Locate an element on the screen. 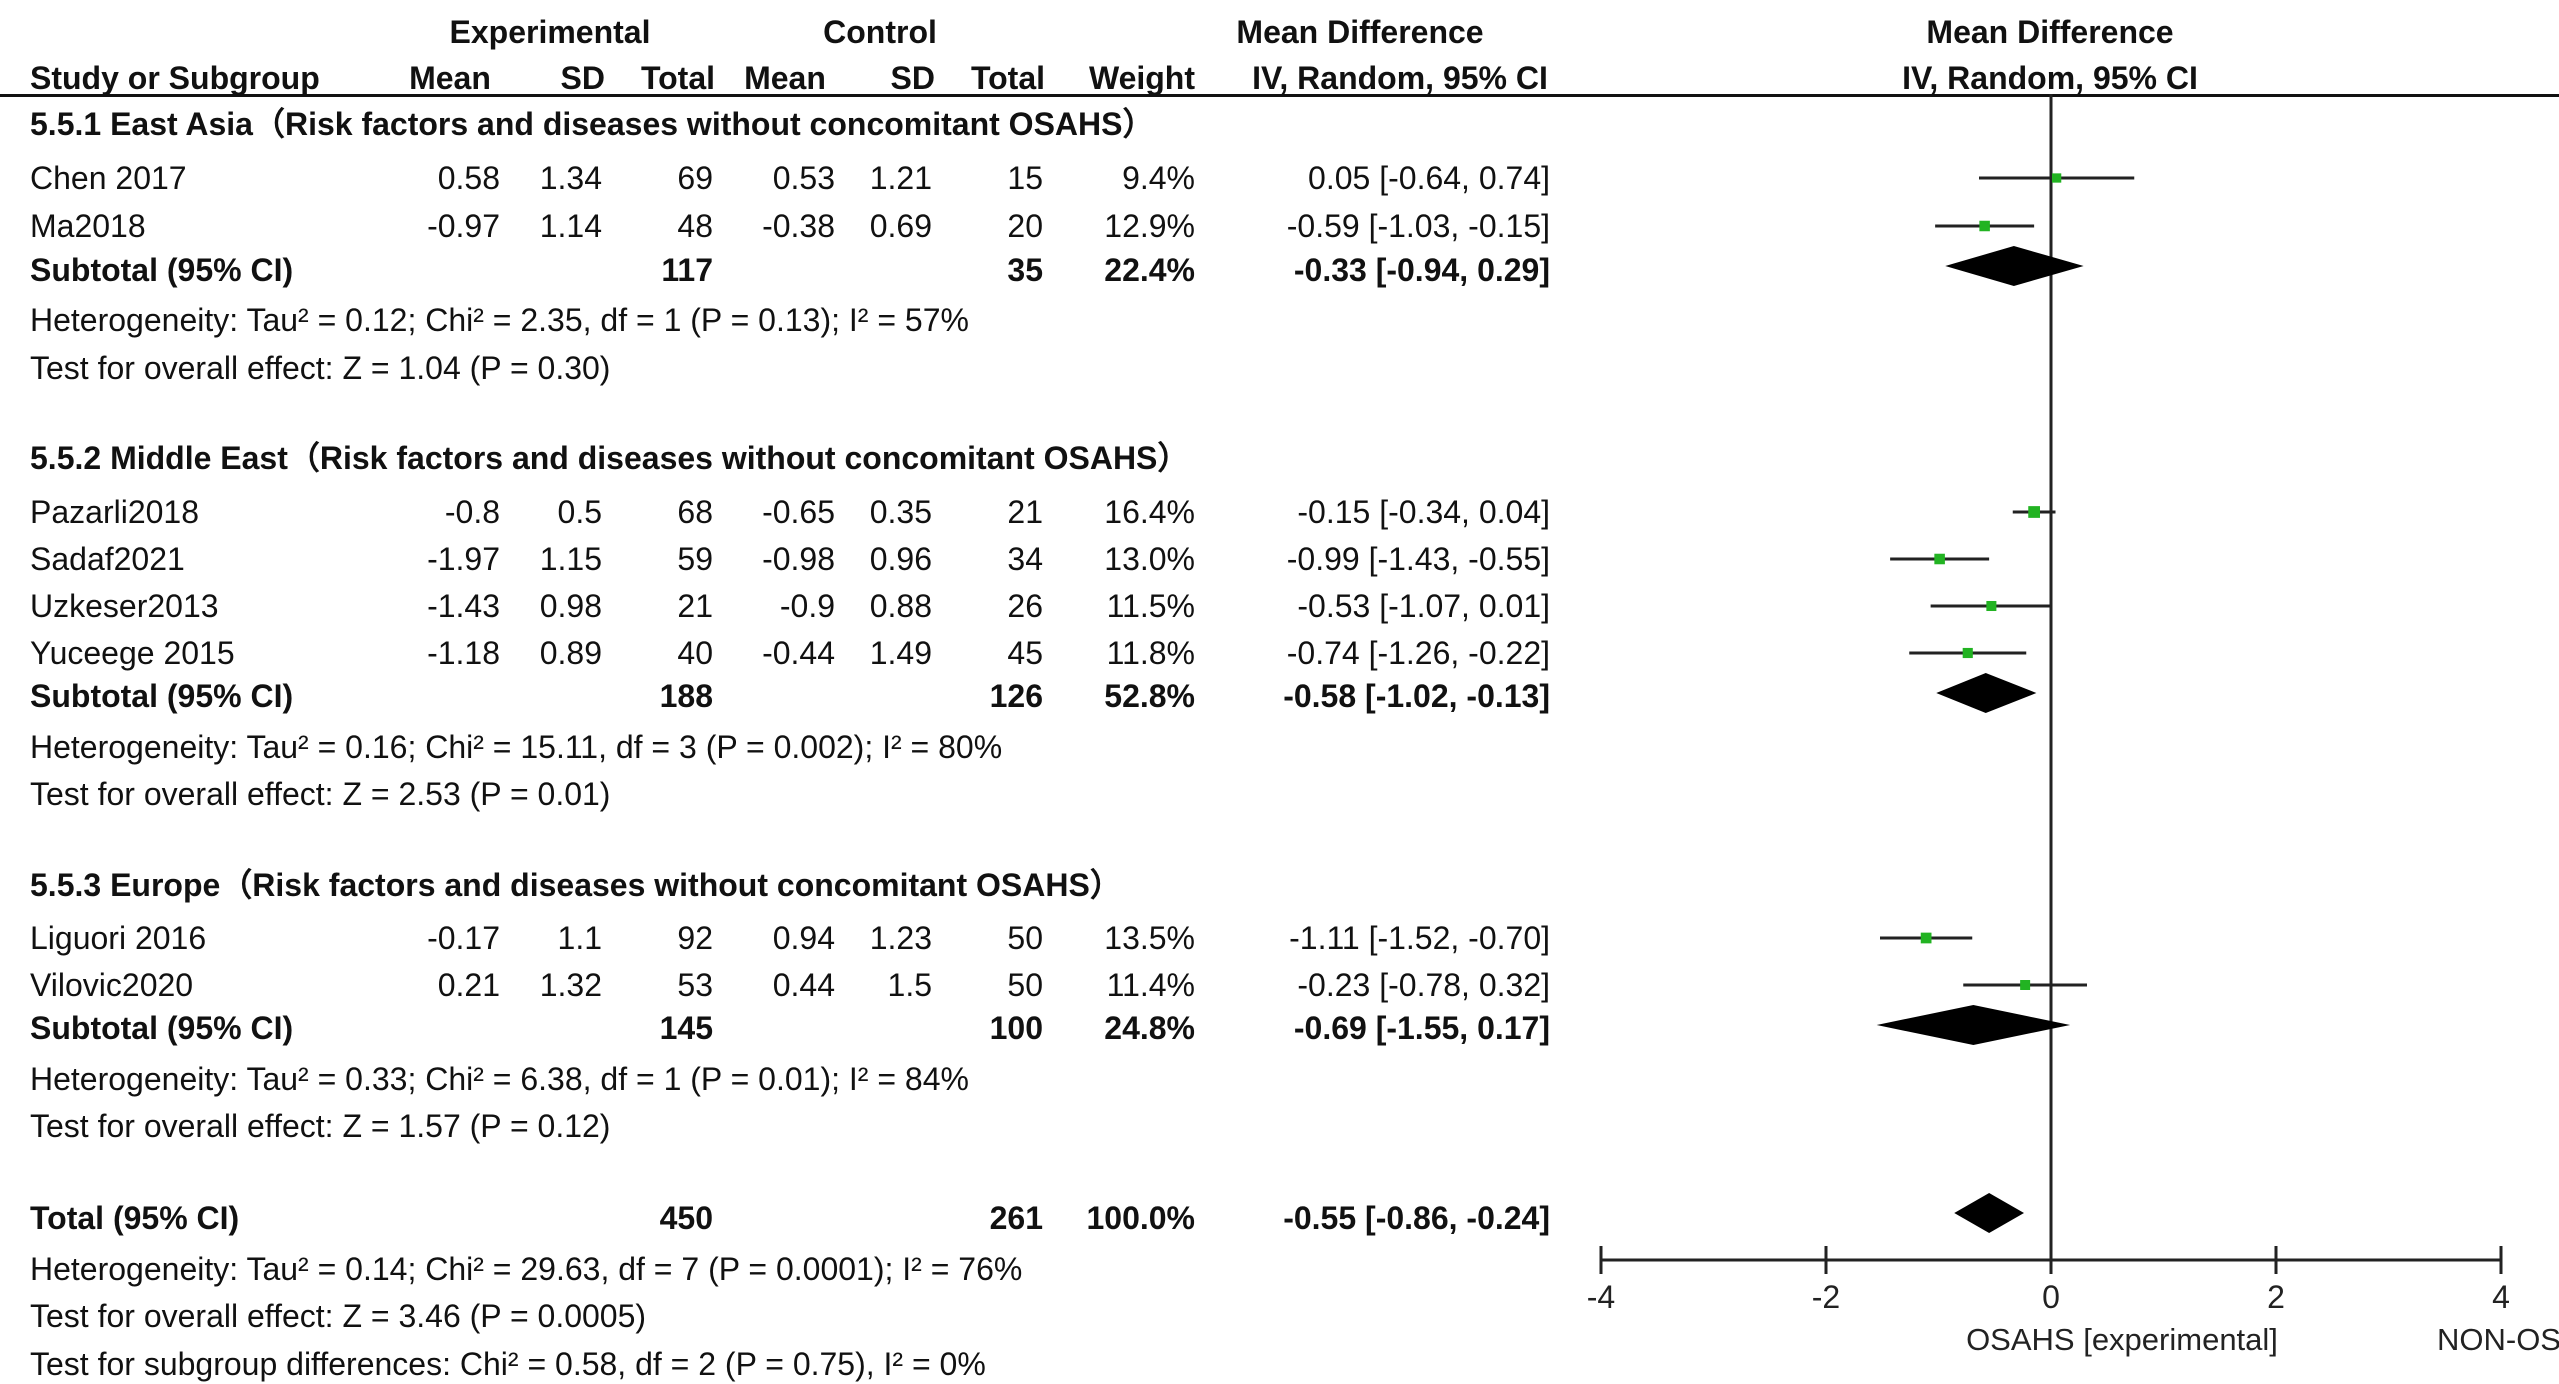 Image resolution: width=2559 pixels, height=1384 pixels. study-name: Uzkeser2013 is located at coordinates (124, 606).